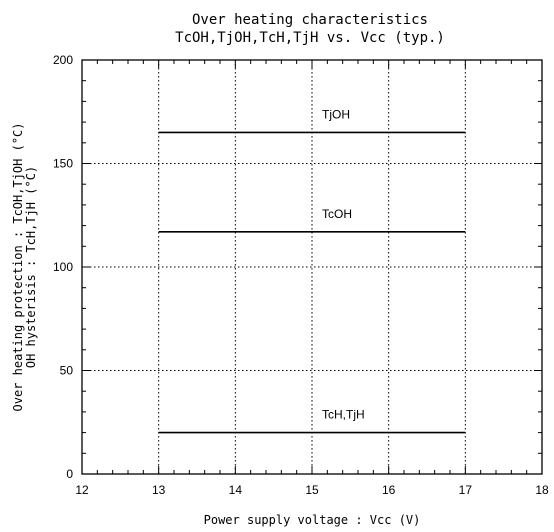 This screenshot has width=554, height=532. I want to click on x-tick-label: 18, so click(542, 490).